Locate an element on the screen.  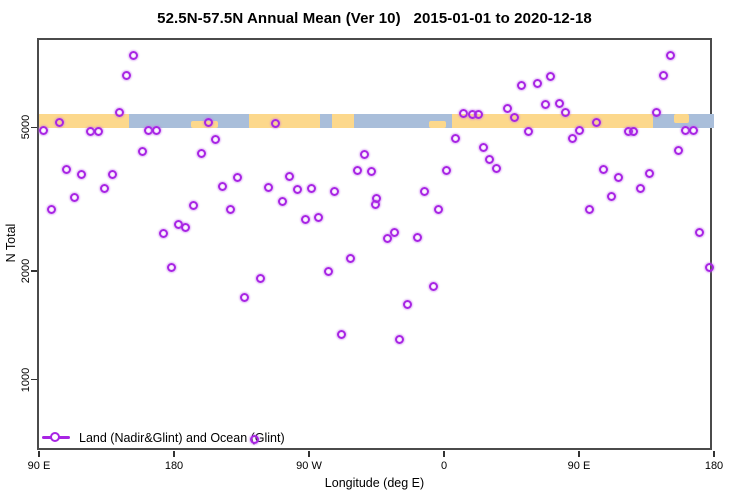
legend-circle-icon is located at coordinates (55, 437).